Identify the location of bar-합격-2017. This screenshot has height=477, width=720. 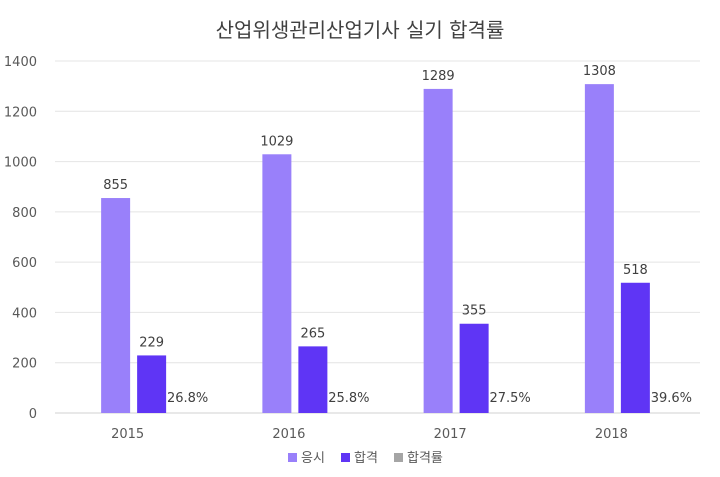
(474, 368).